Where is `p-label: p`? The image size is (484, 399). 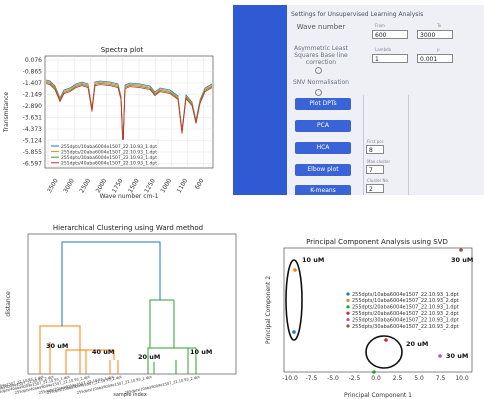 p-label: p is located at coordinates (438, 49).